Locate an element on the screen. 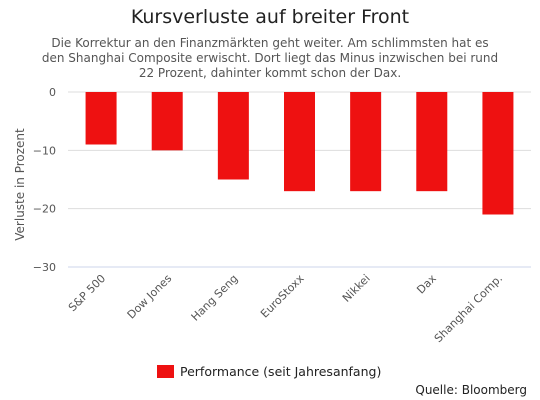 The width and height of the screenshot is (540, 400). y-tick-label: −10 is located at coordinates (44, 150).